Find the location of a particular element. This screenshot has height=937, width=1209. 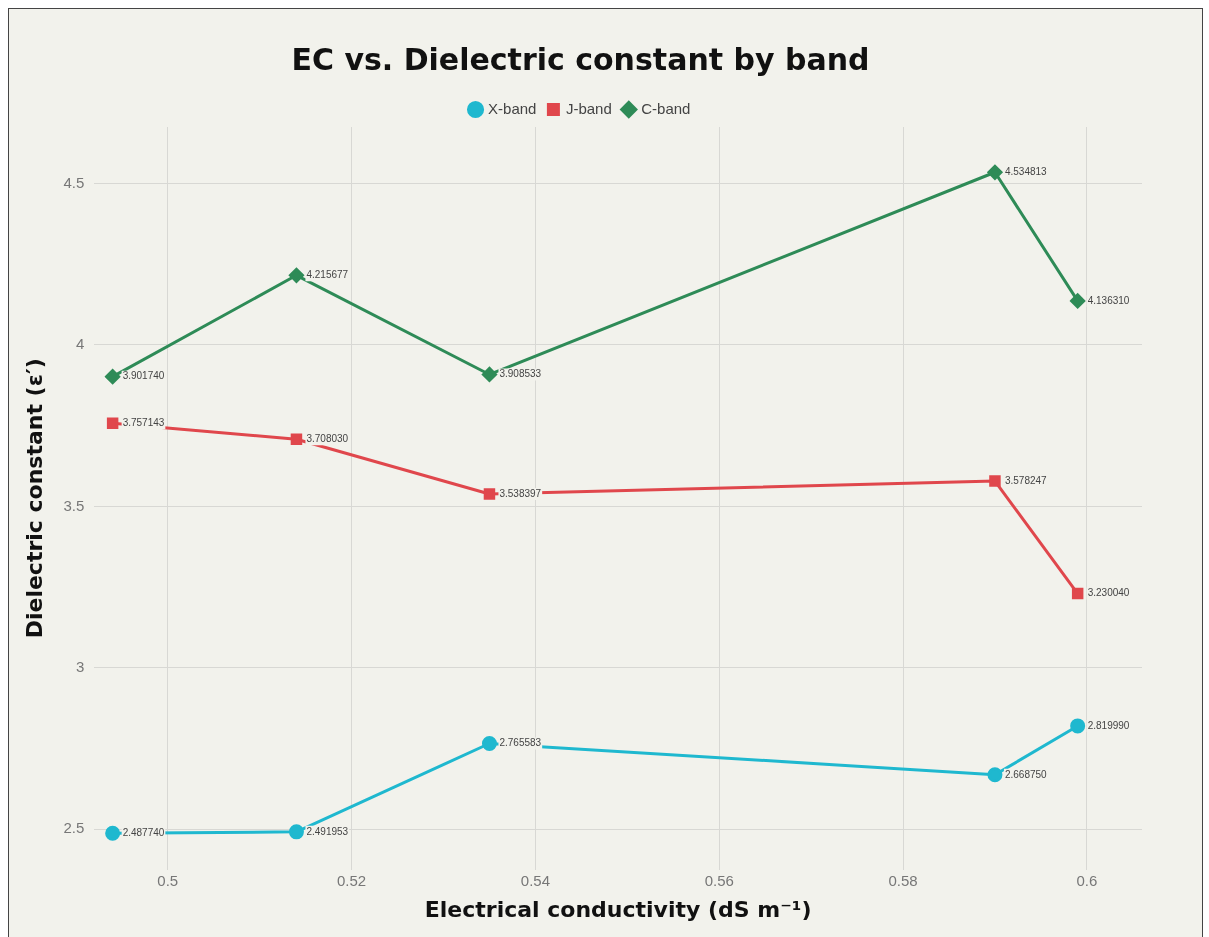

x-axis-title: Electrical conductivity (dS m⁻¹) is located at coordinates (618, 909).